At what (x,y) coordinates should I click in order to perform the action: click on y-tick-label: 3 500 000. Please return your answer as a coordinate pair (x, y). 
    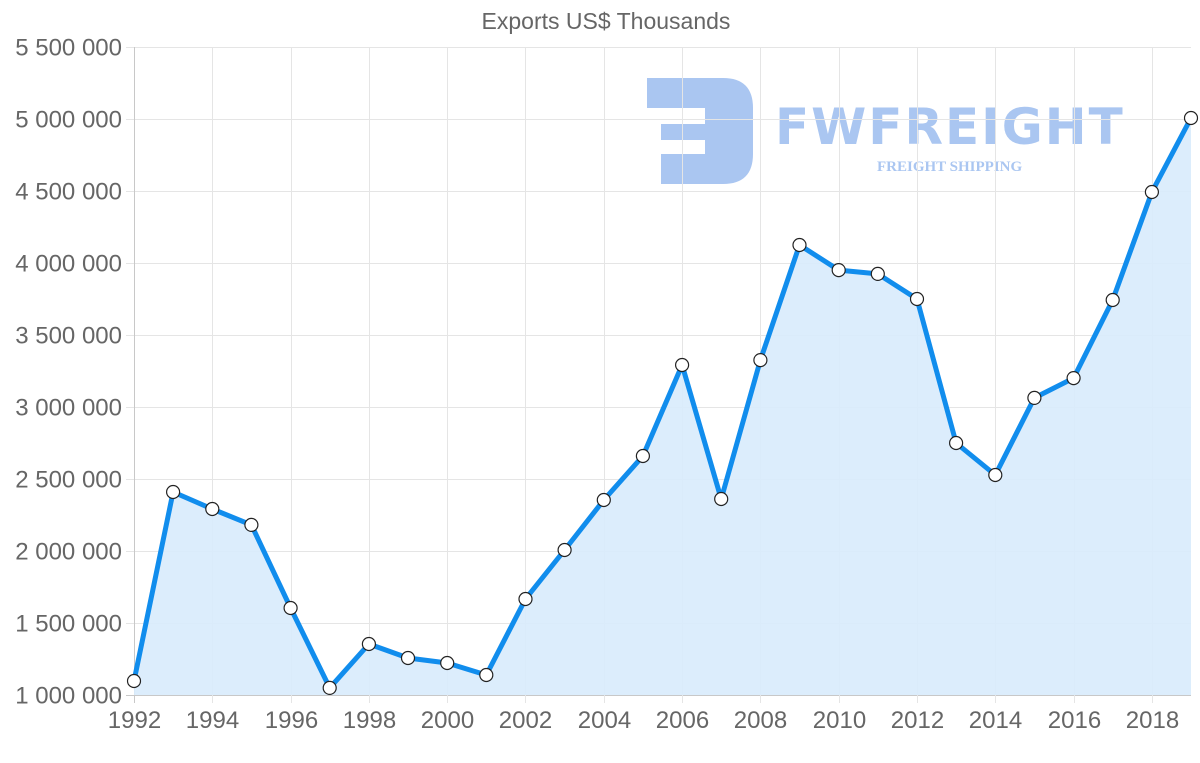
    Looking at the image, I should click on (68, 336).